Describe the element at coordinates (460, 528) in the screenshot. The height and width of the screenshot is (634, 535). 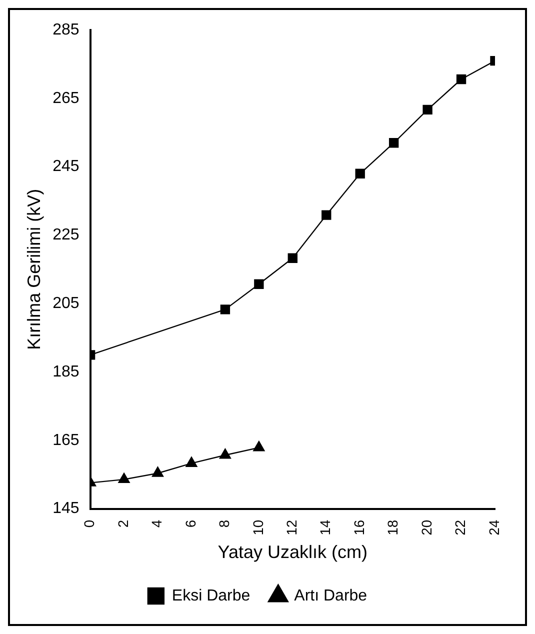
I see `x-tick-label: 22` at that location.